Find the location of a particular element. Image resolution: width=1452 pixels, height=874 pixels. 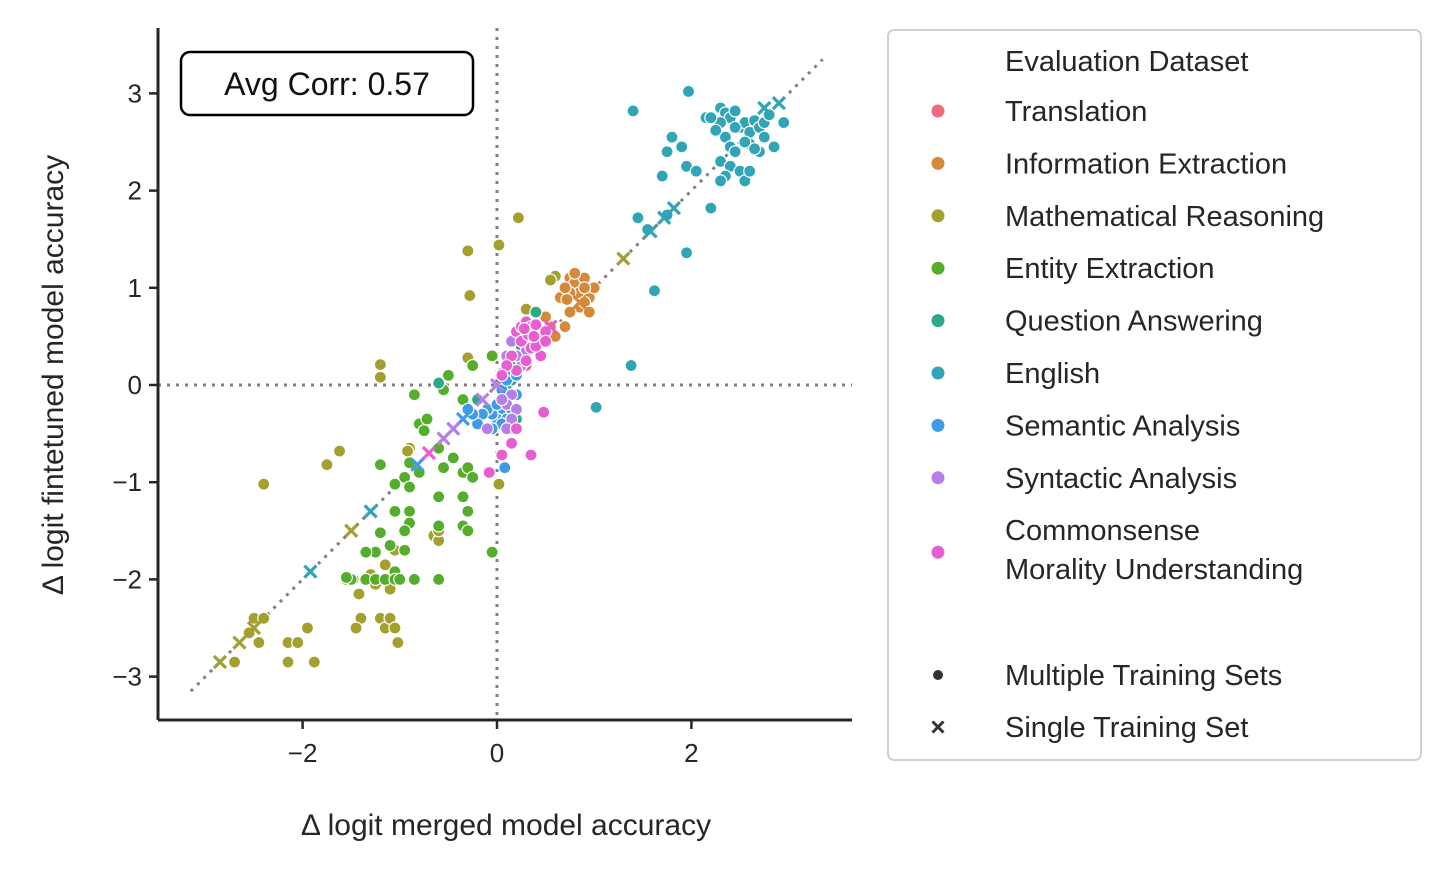

corr-annotation: Avg Corr: 0.57 is located at coordinates (327, 84).